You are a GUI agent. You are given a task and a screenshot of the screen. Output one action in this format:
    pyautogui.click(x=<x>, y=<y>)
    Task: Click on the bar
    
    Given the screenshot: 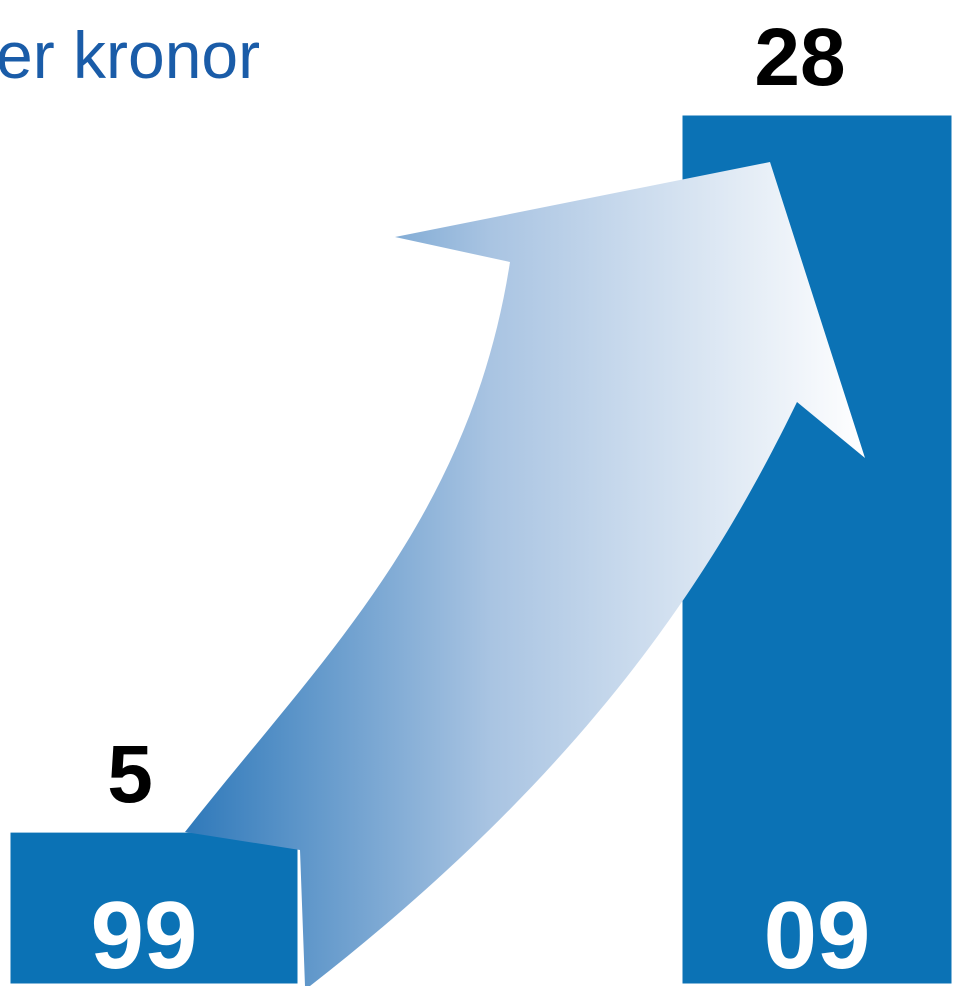 What is the action you would take?
    pyautogui.click(x=154, y=906)
    